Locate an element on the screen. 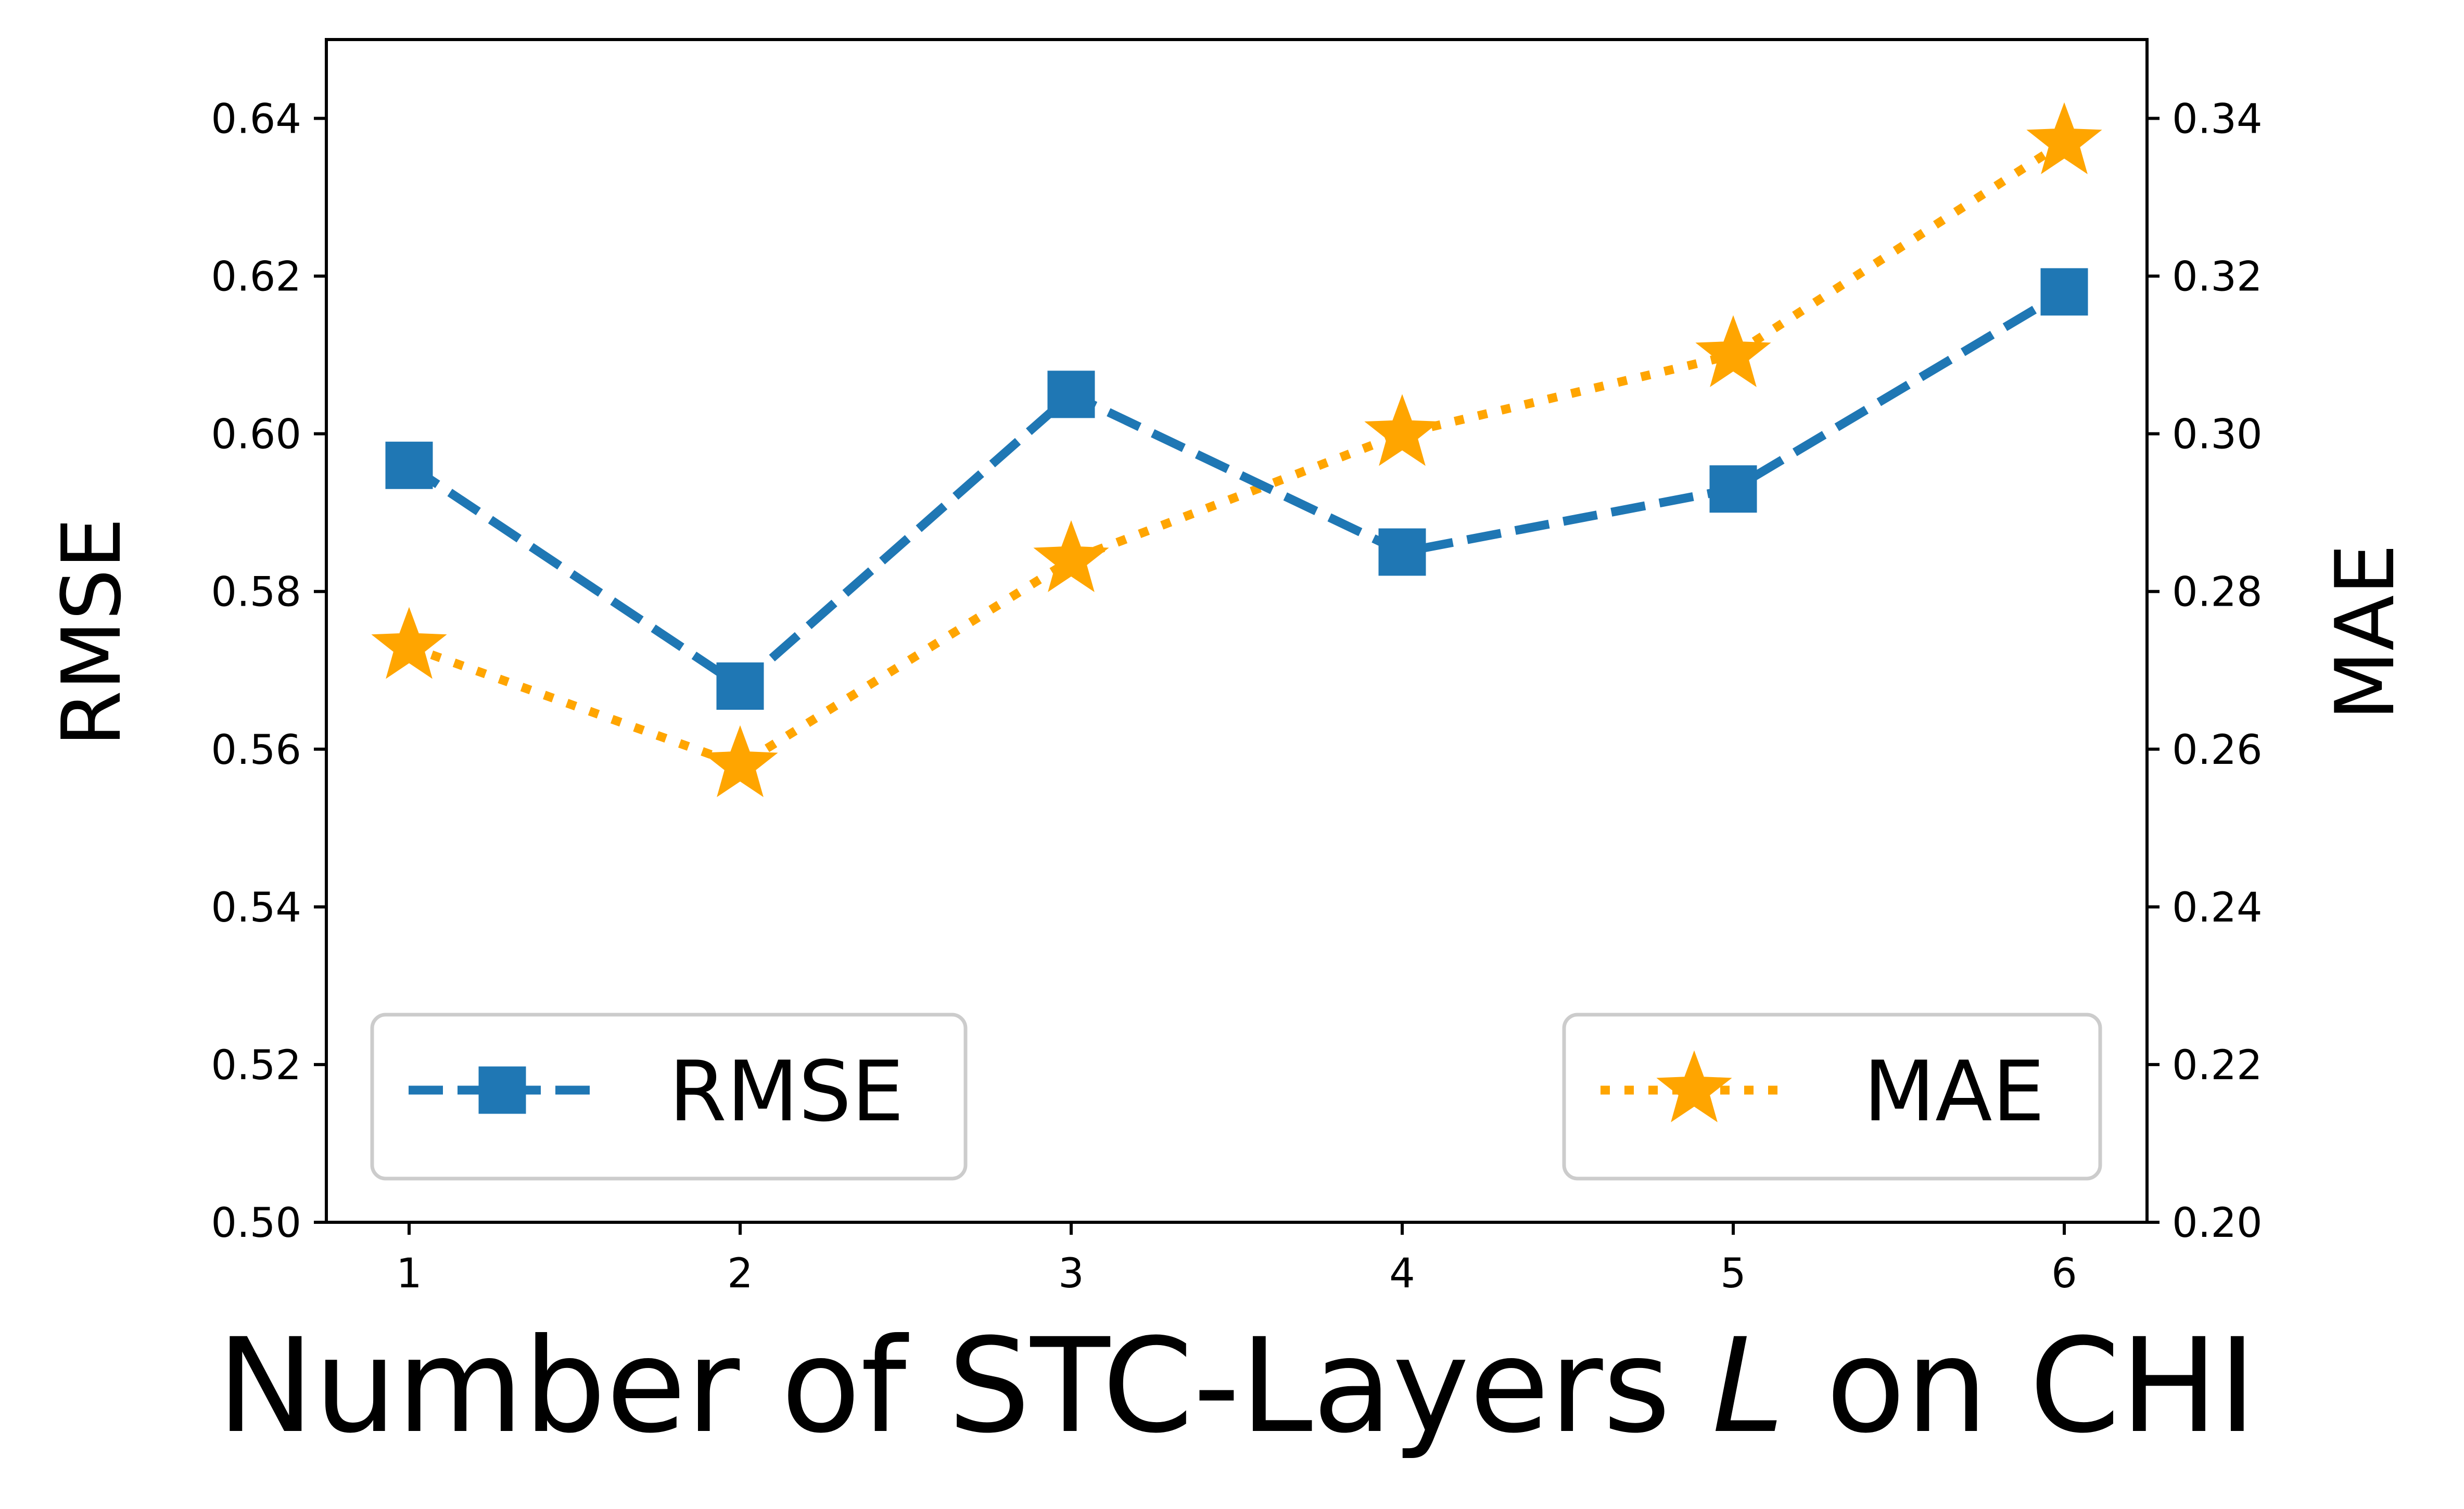 The width and height of the screenshot is (2464, 1509). y-left-tick-label: 0.58 is located at coordinates (256, 592).